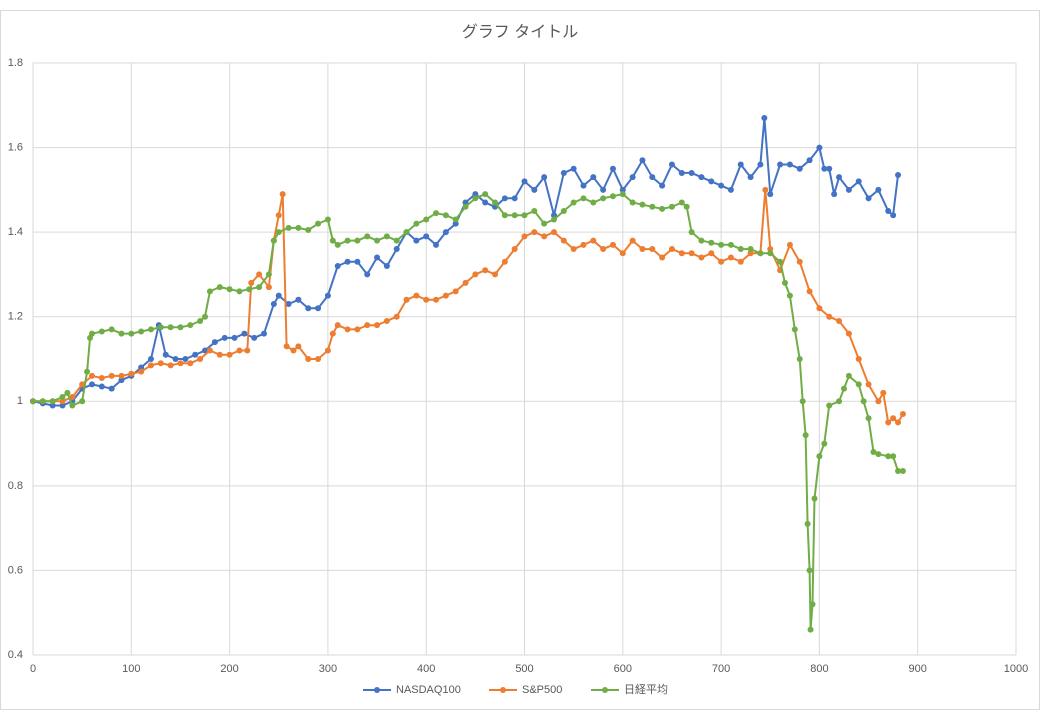 The image size is (1040, 720). I want to click on chart-title: グラフ タイトル, so click(520, 32).